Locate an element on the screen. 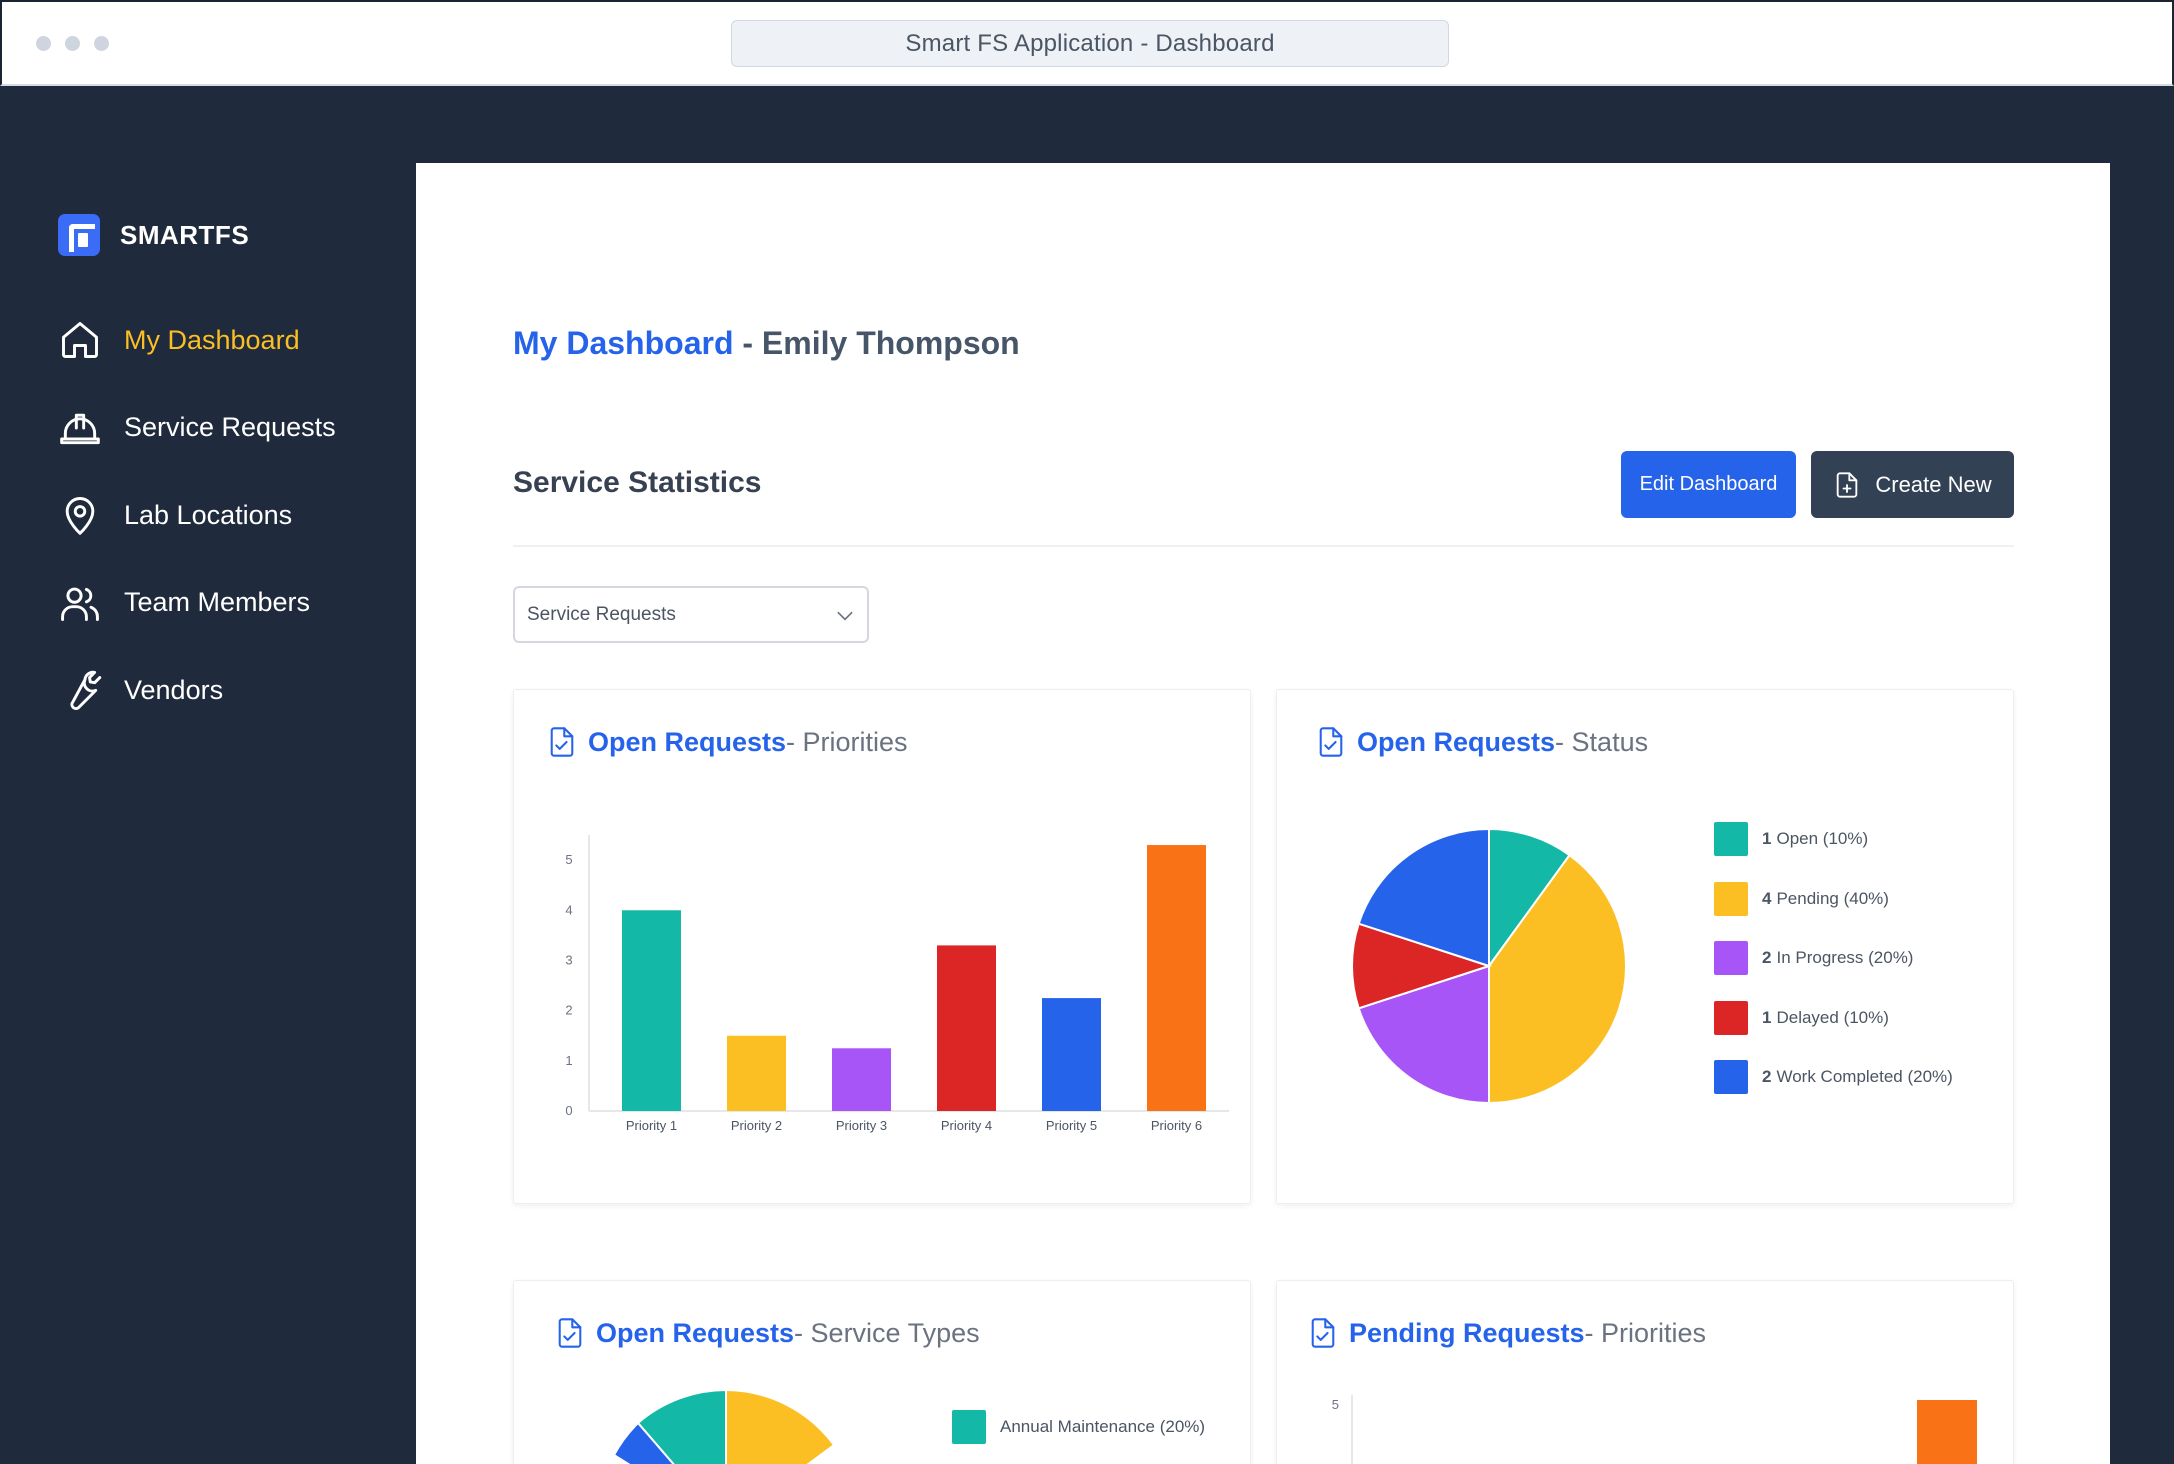 The image size is (2174, 1464). wrench-icon is located at coordinates (86, 690).